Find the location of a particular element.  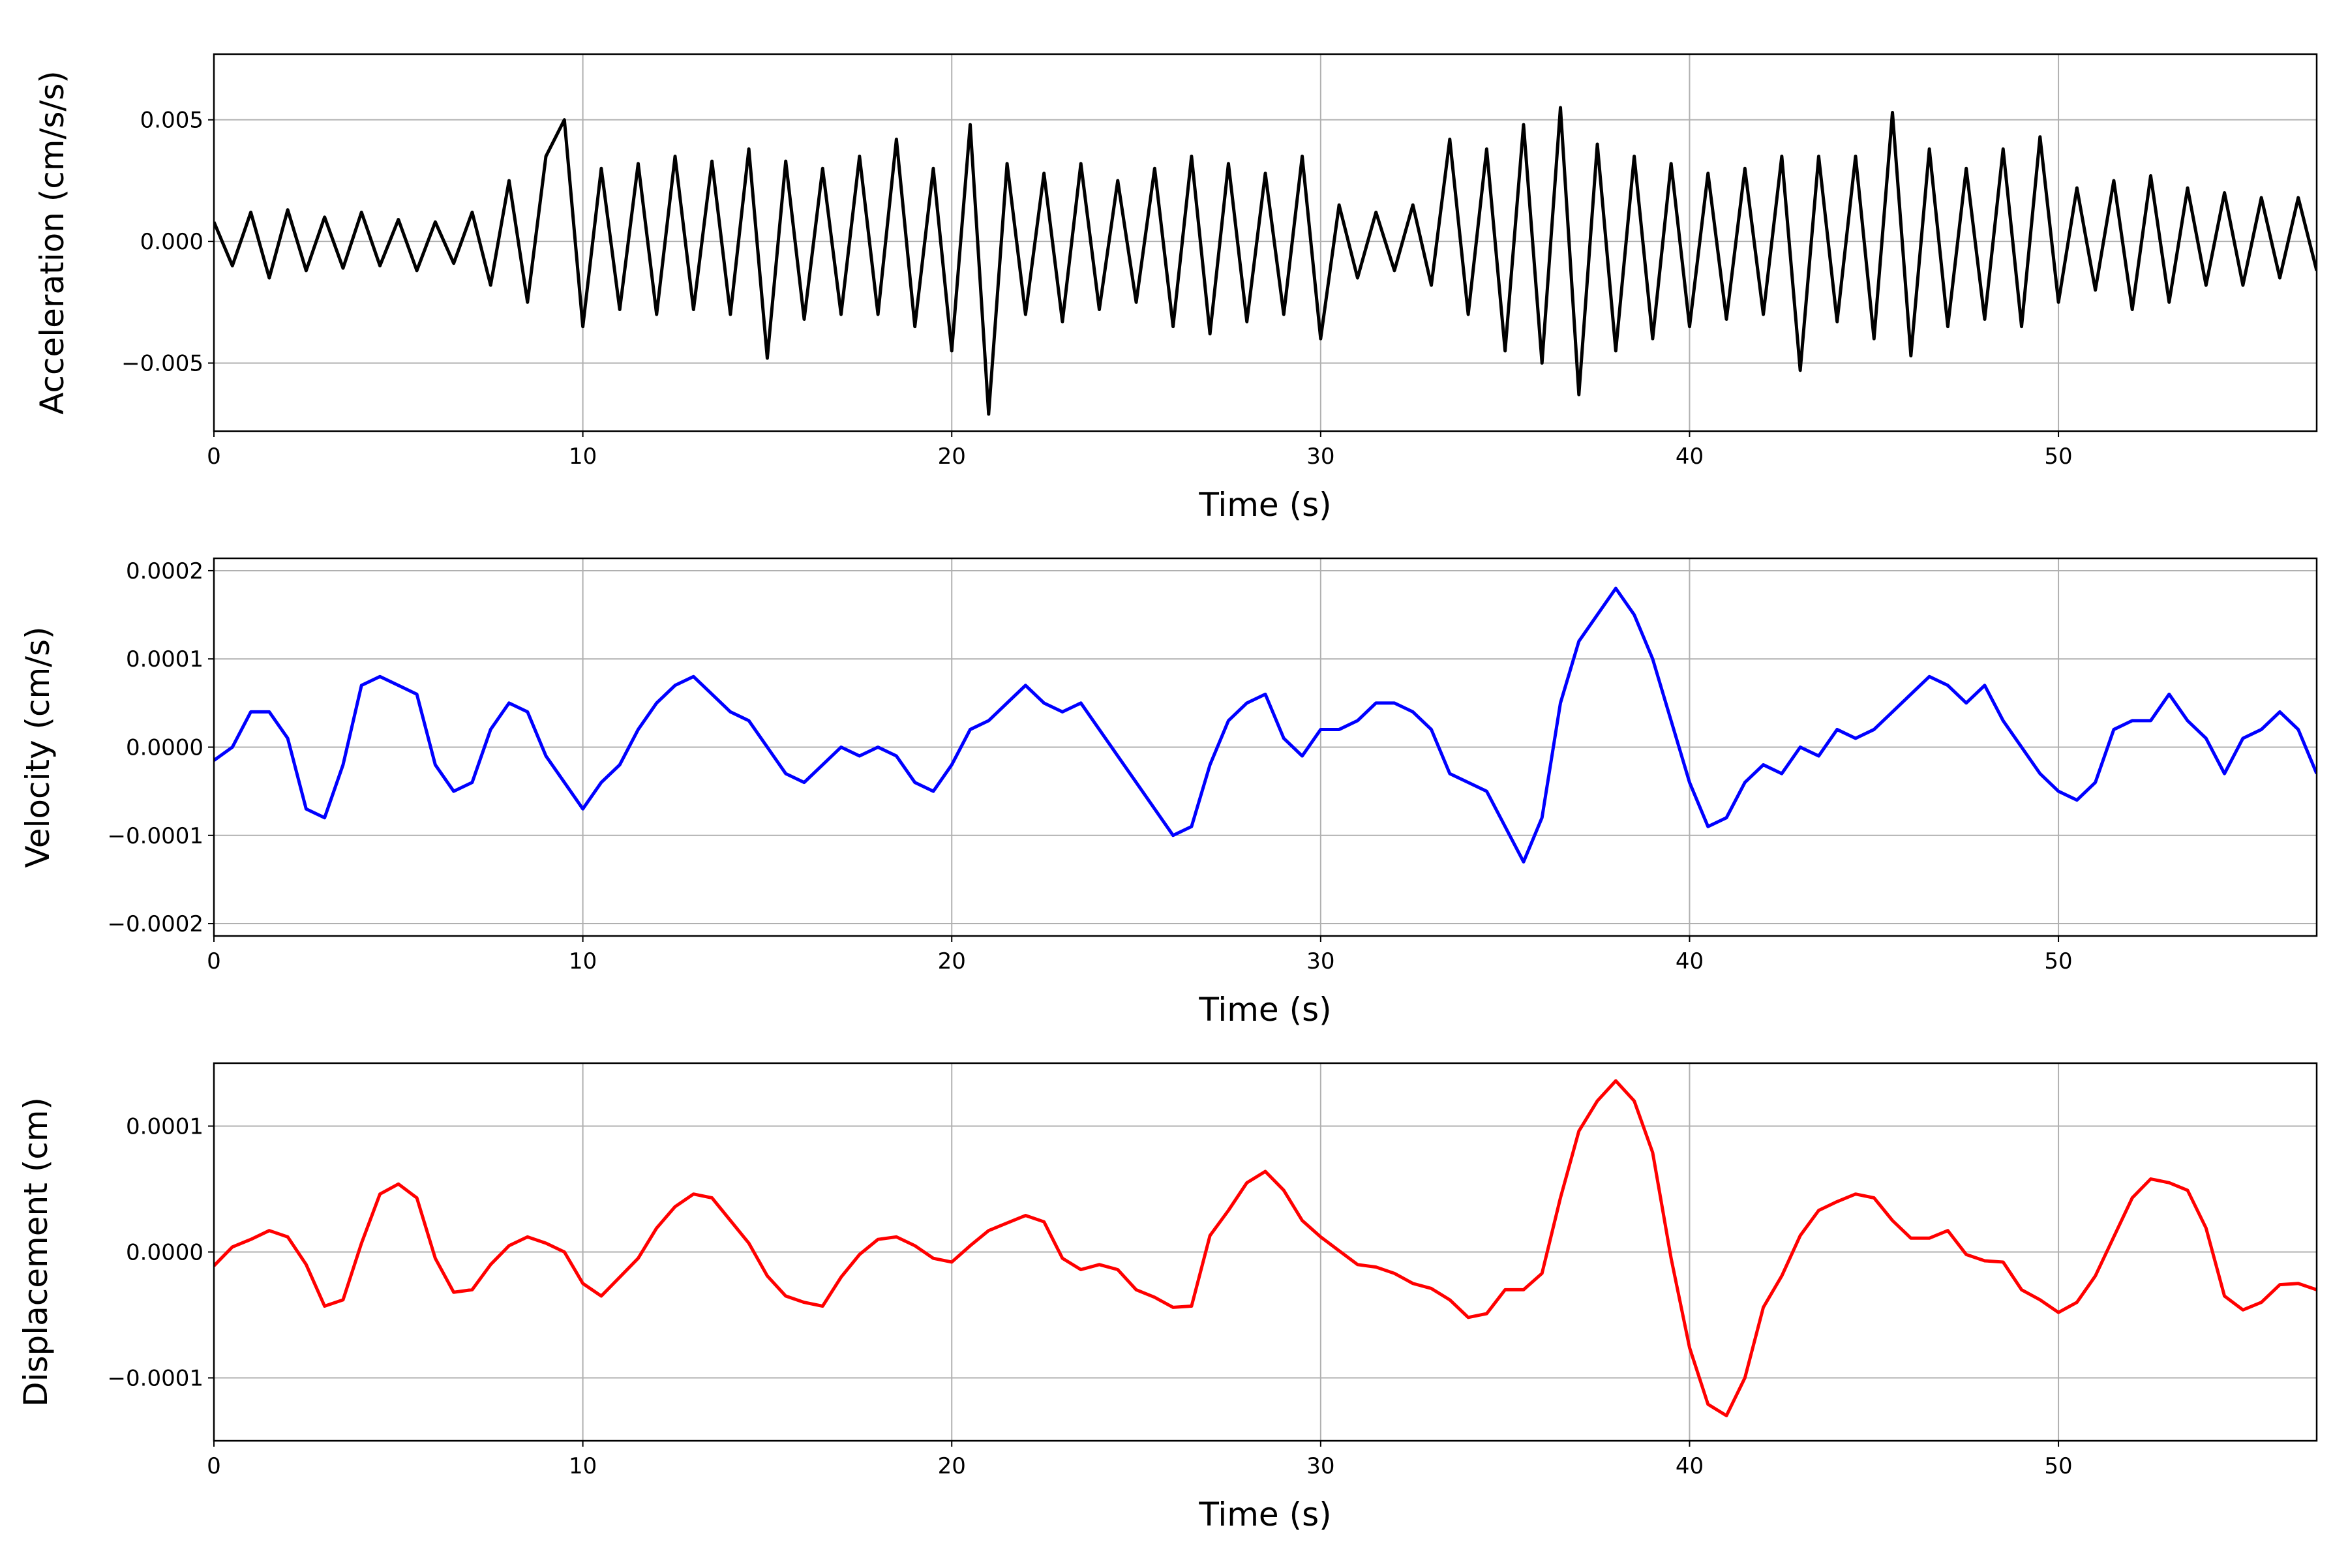

y-axis-label: Acceleration (cm/s/s) is located at coordinates (52, 242).